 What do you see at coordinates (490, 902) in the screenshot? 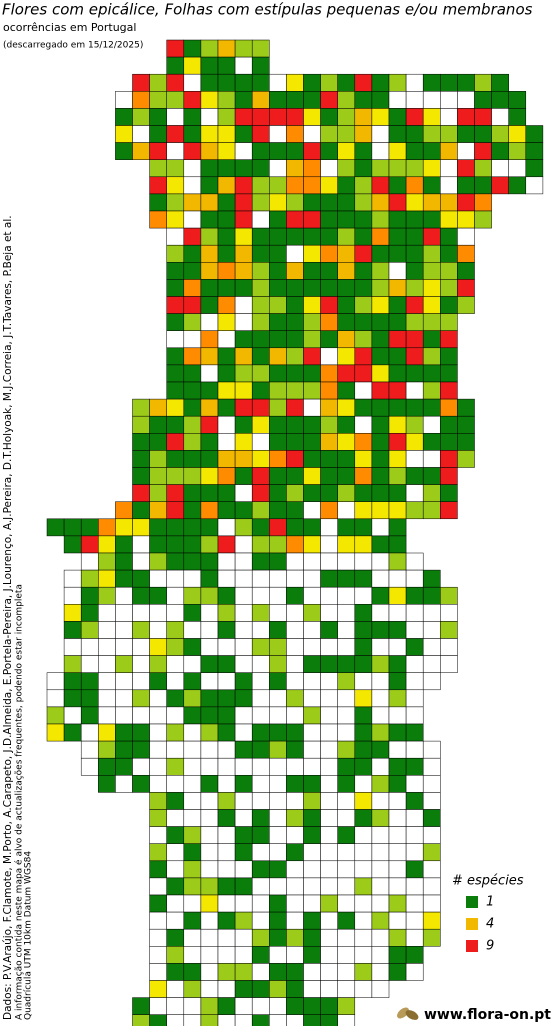
I see `legend-label: 1` at bounding box center [490, 902].